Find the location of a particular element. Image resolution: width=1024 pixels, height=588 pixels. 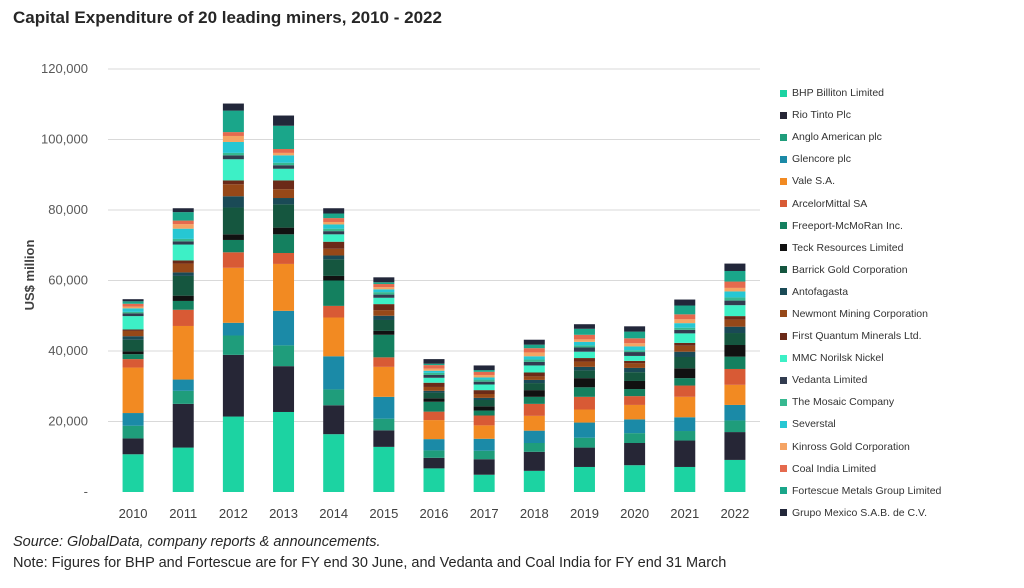

legend-item: MMC Norilsk Nickel is located at coordinates (900, 358).